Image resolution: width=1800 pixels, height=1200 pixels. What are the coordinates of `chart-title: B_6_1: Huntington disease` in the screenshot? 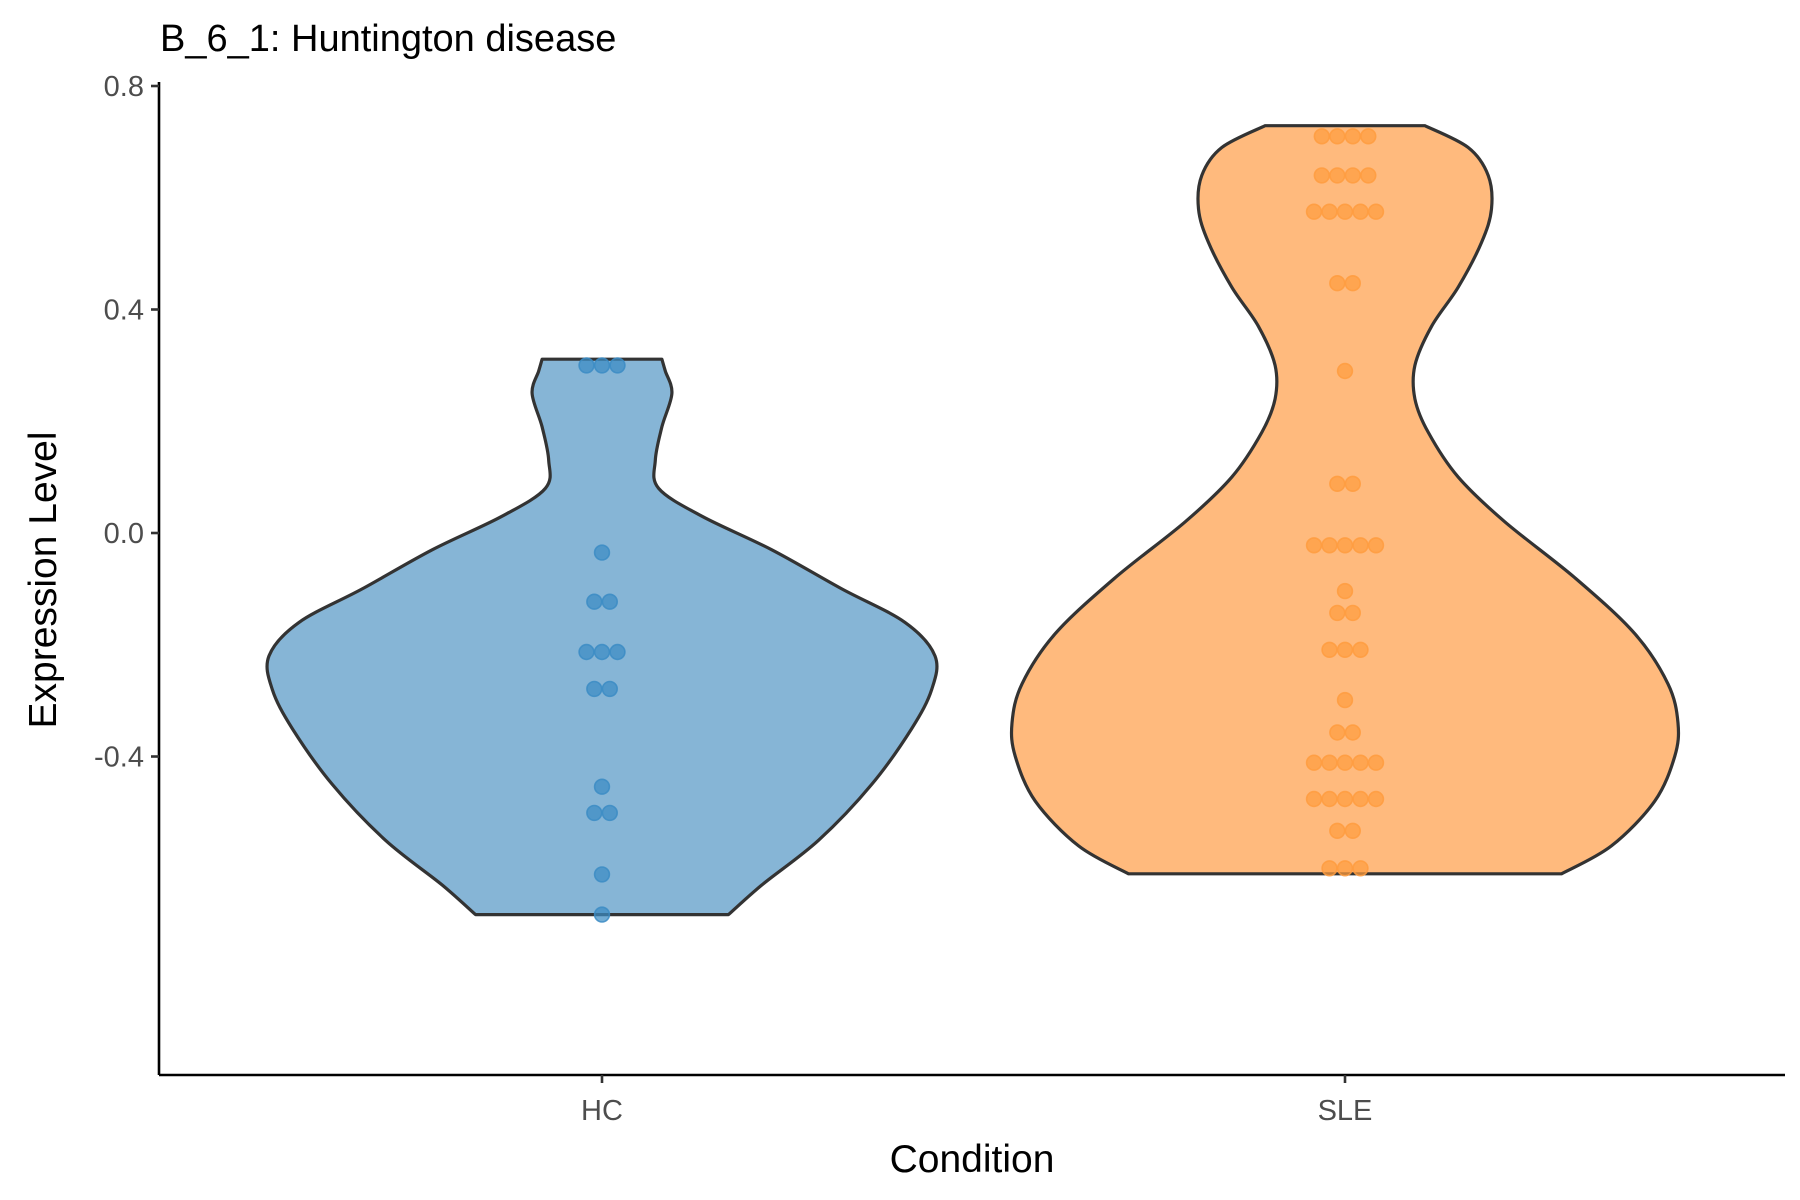 It's located at (388, 39).